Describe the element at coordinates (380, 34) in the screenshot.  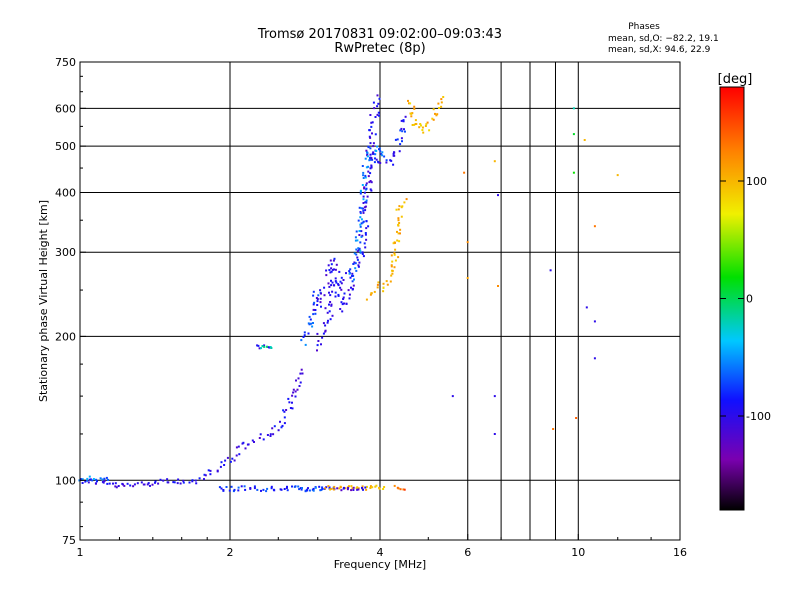
I see `chart-title: Tromsø 20170831 09:02:00–09:03:43` at that location.